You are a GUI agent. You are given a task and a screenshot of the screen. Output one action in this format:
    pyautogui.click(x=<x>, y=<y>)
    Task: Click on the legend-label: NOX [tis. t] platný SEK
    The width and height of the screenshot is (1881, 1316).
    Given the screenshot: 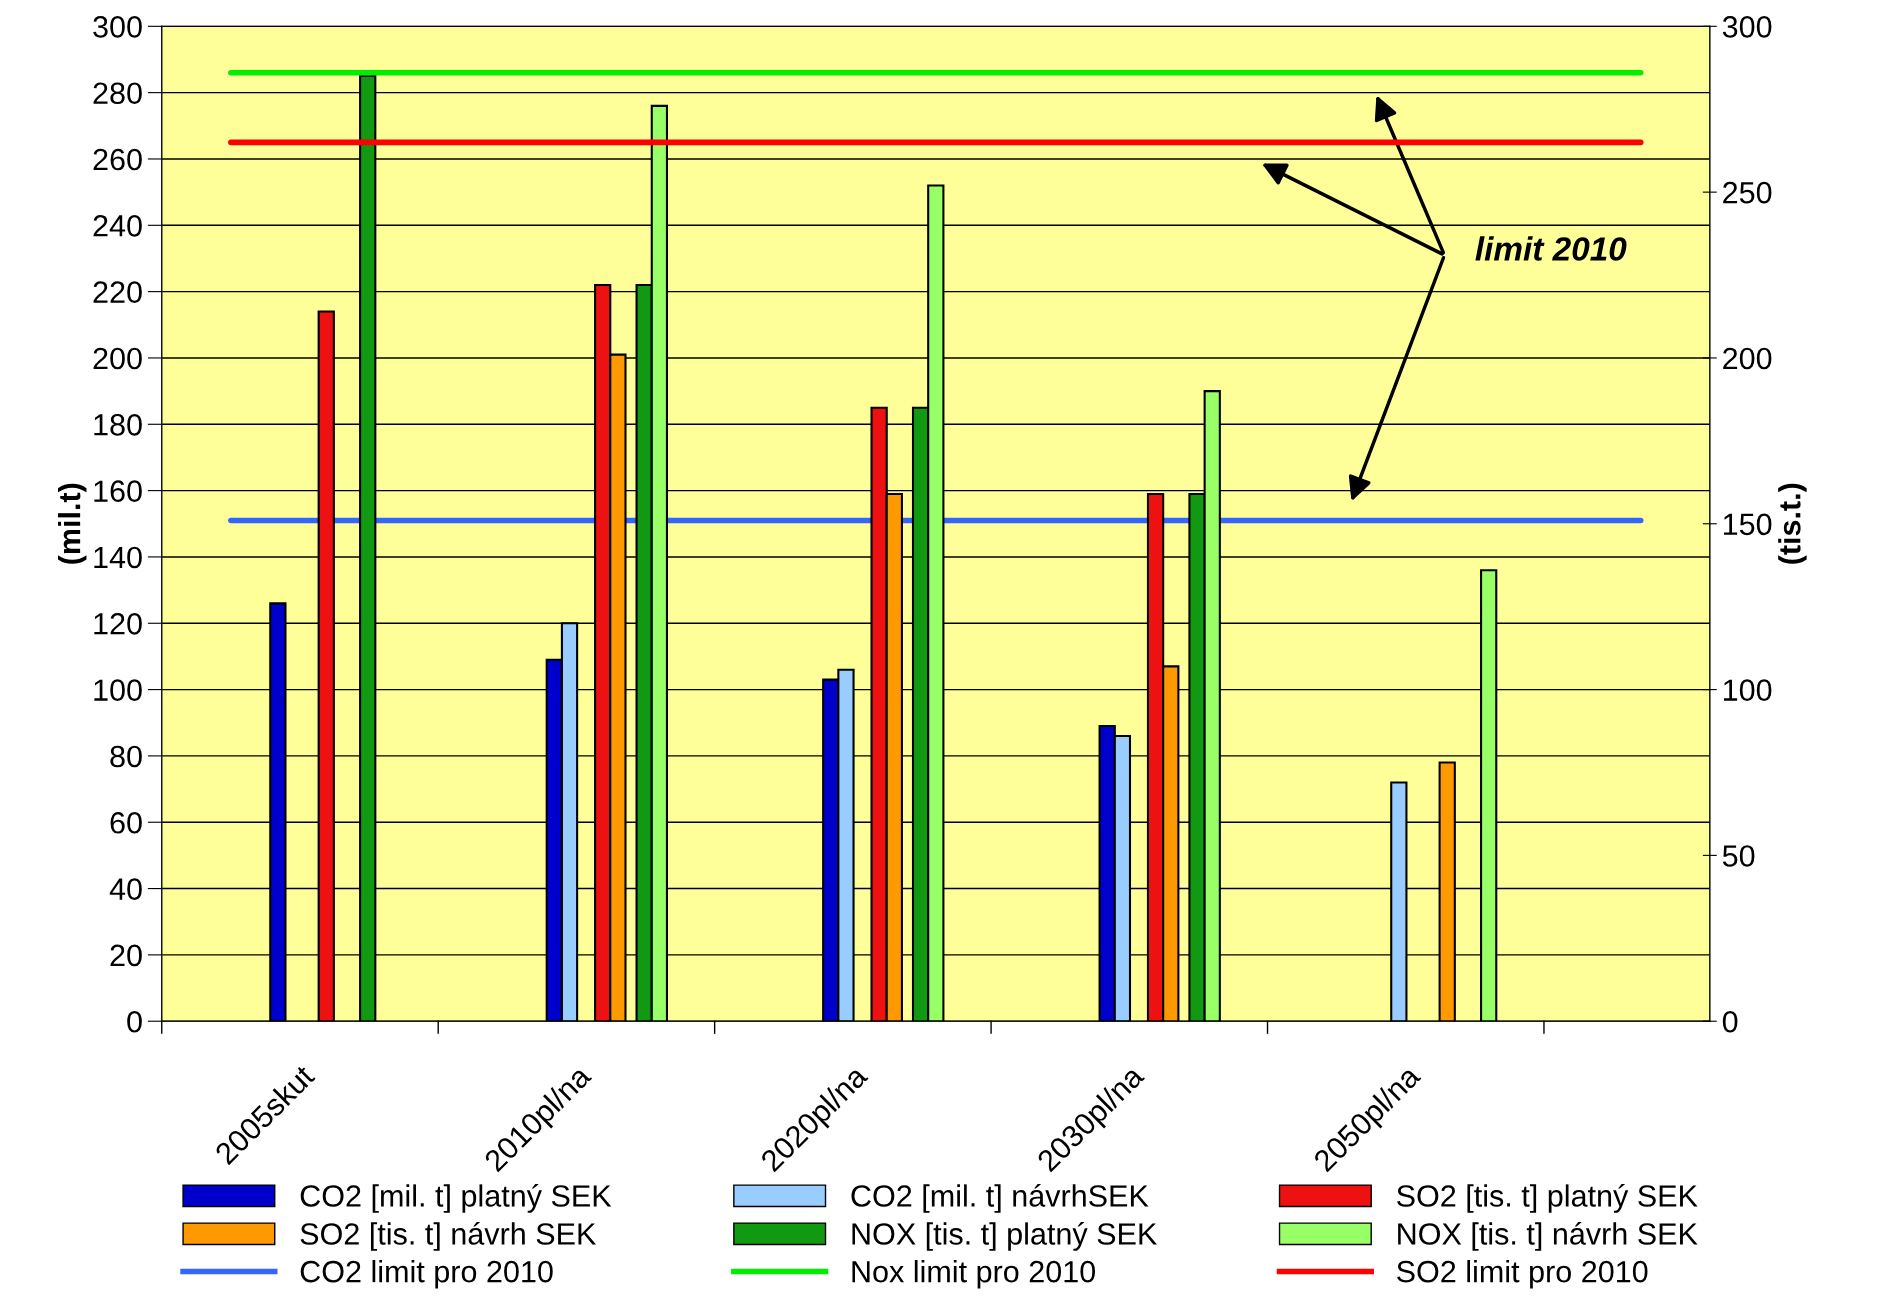 What is the action you would take?
    pyautogui.click(x=1004, y=1236)
    